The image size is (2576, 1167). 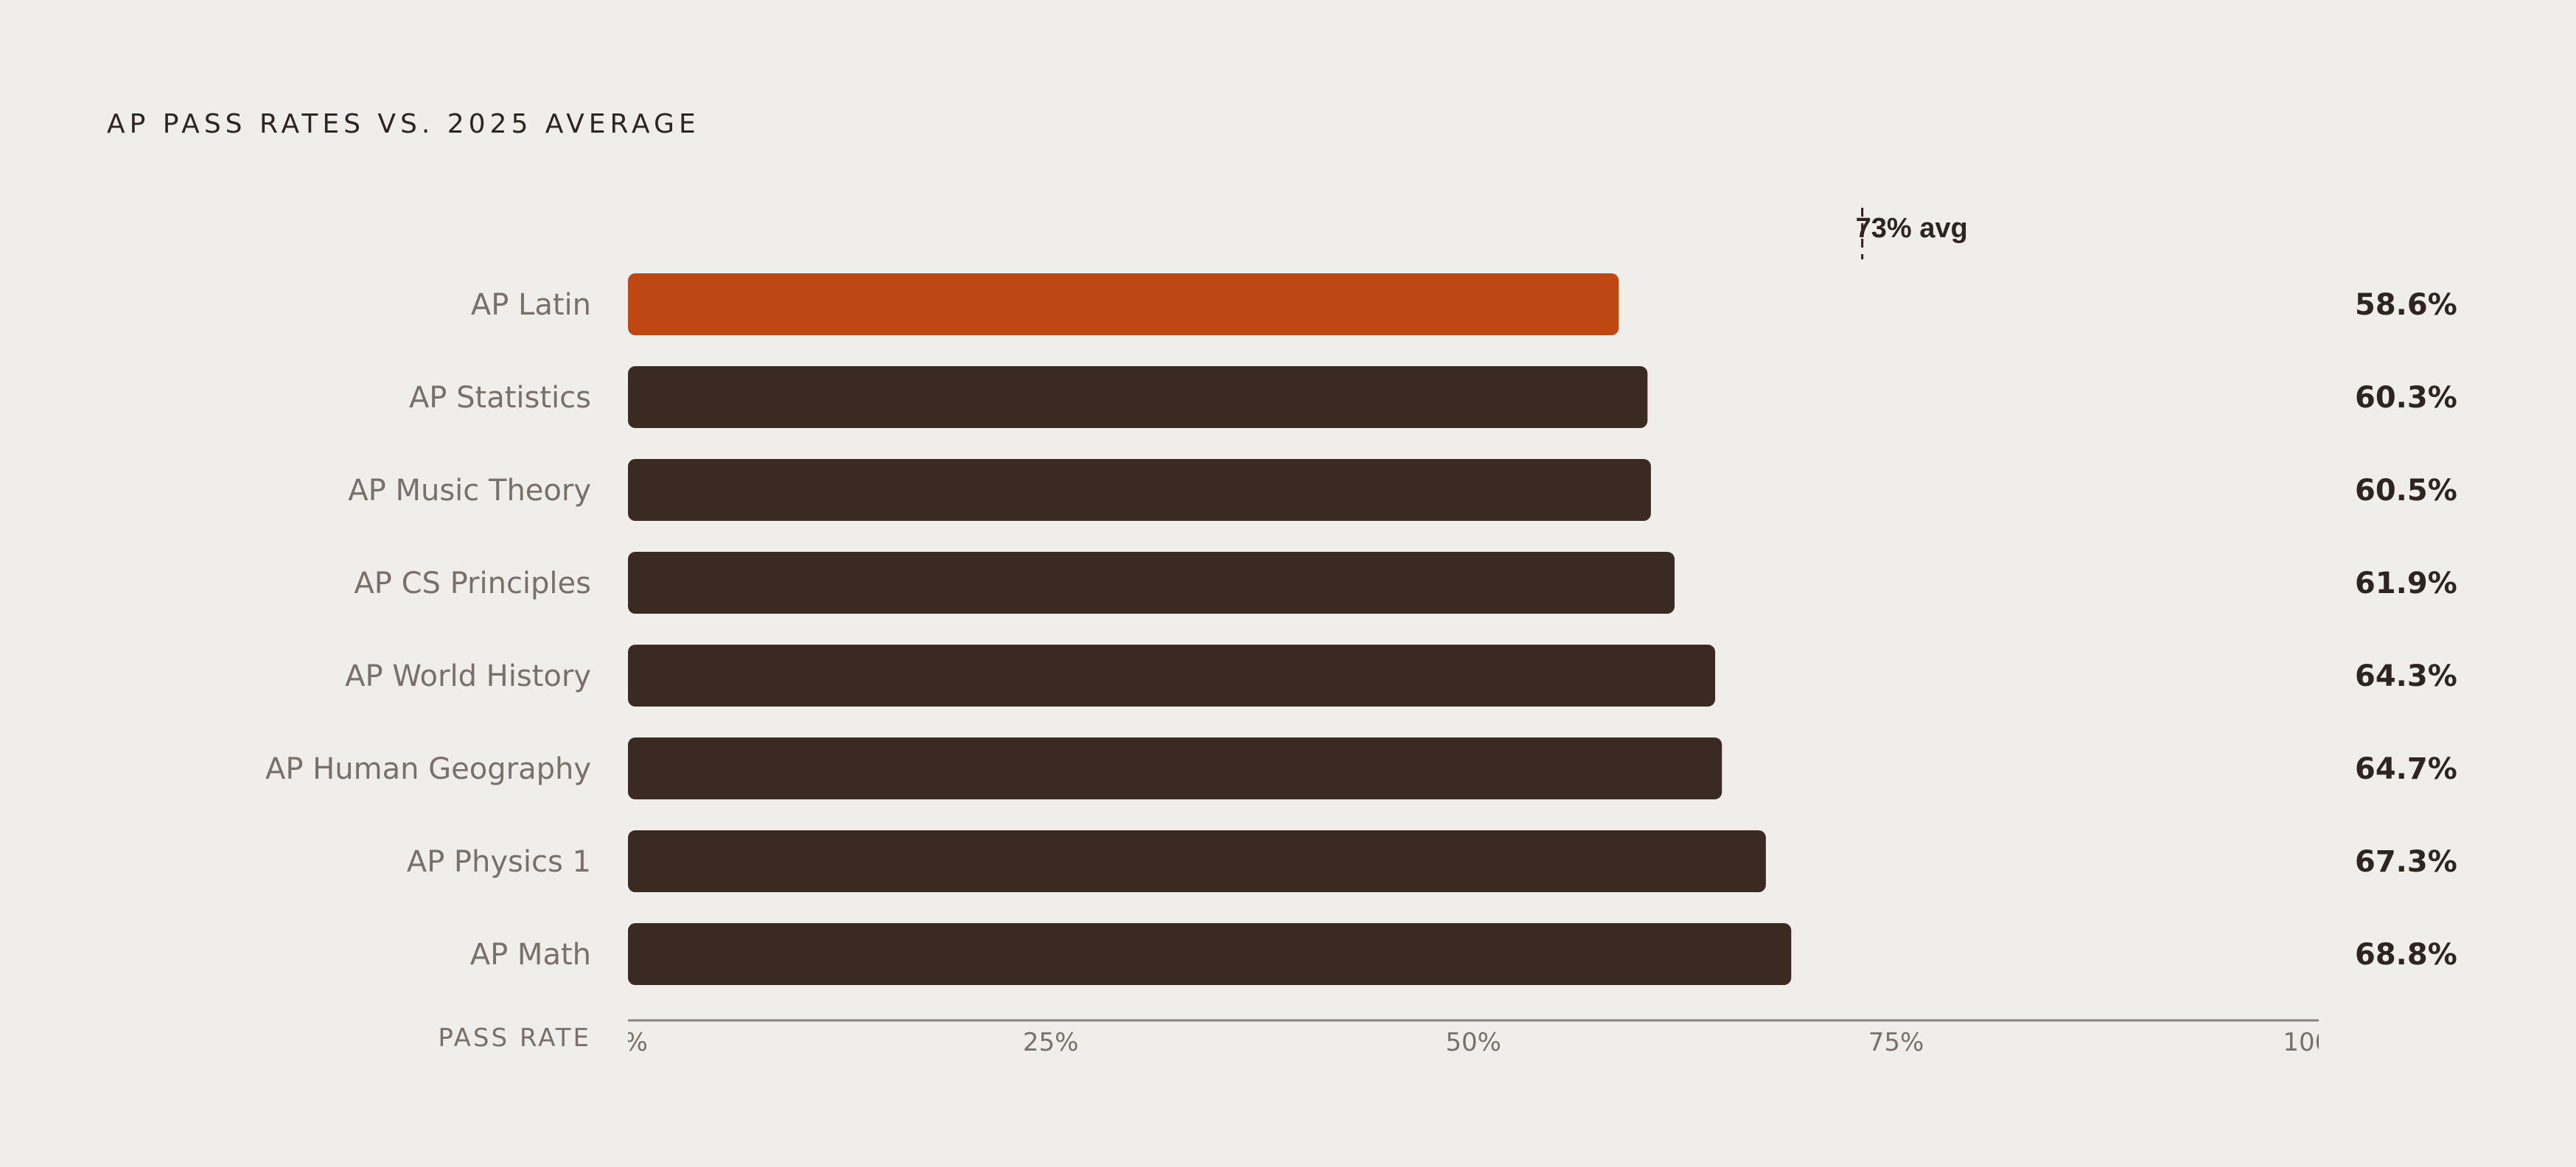 I want to click on category-label: AP Human Geography, so click(x=428, y=769).